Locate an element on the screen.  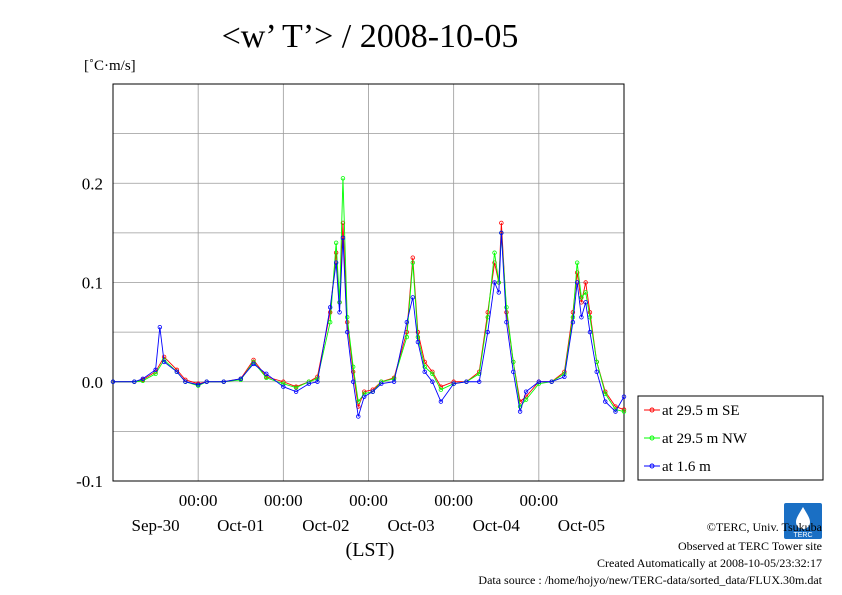
logo-text: TERC is located at coordinates (802, 535).